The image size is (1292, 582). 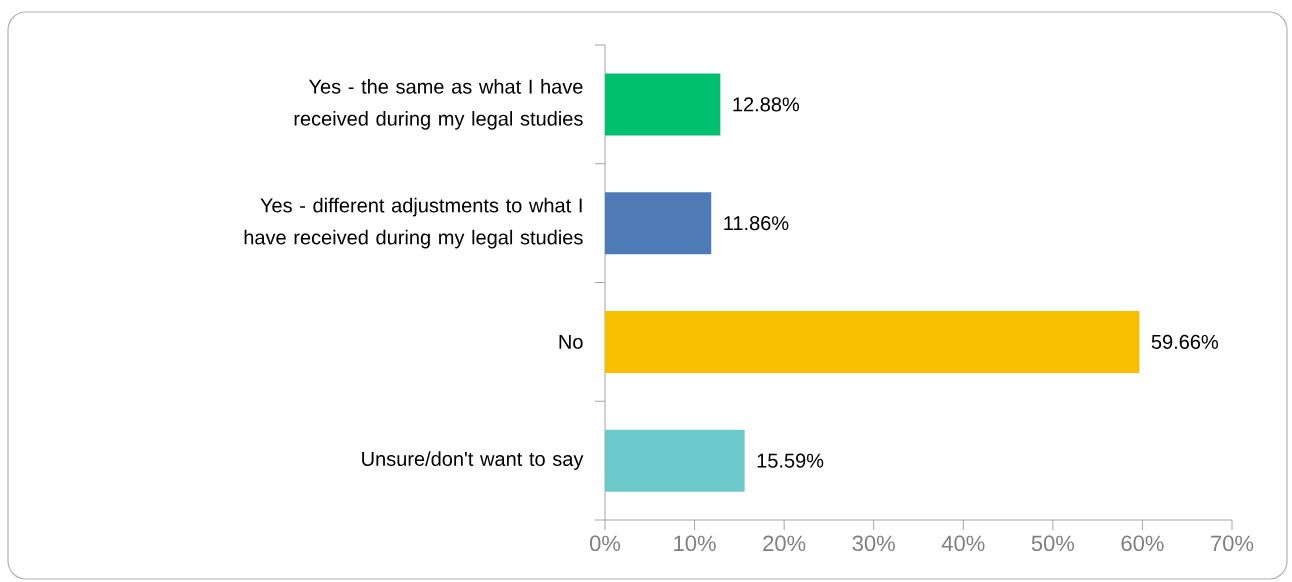 What do you see at coordinates (784, 543) in the screenshot?
I see `x-tick-label: 20%` at bounding box center [784, 543].